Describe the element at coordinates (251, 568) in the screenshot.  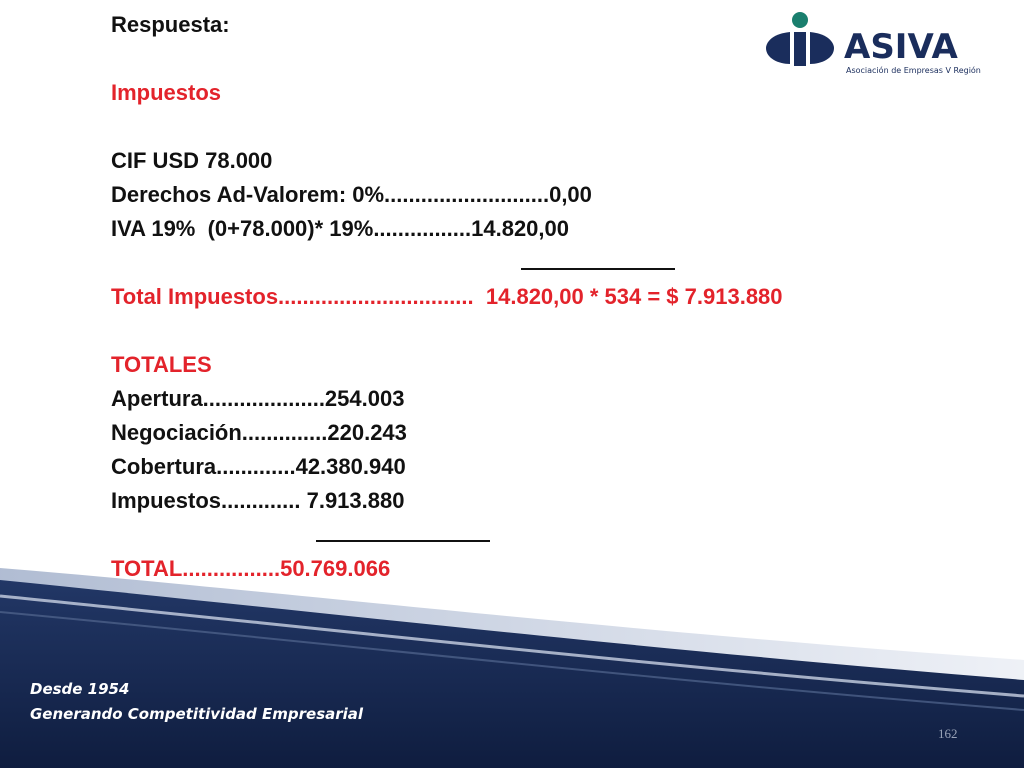
I see `grand-total-line: TOTAL................50.769.066` at that location.